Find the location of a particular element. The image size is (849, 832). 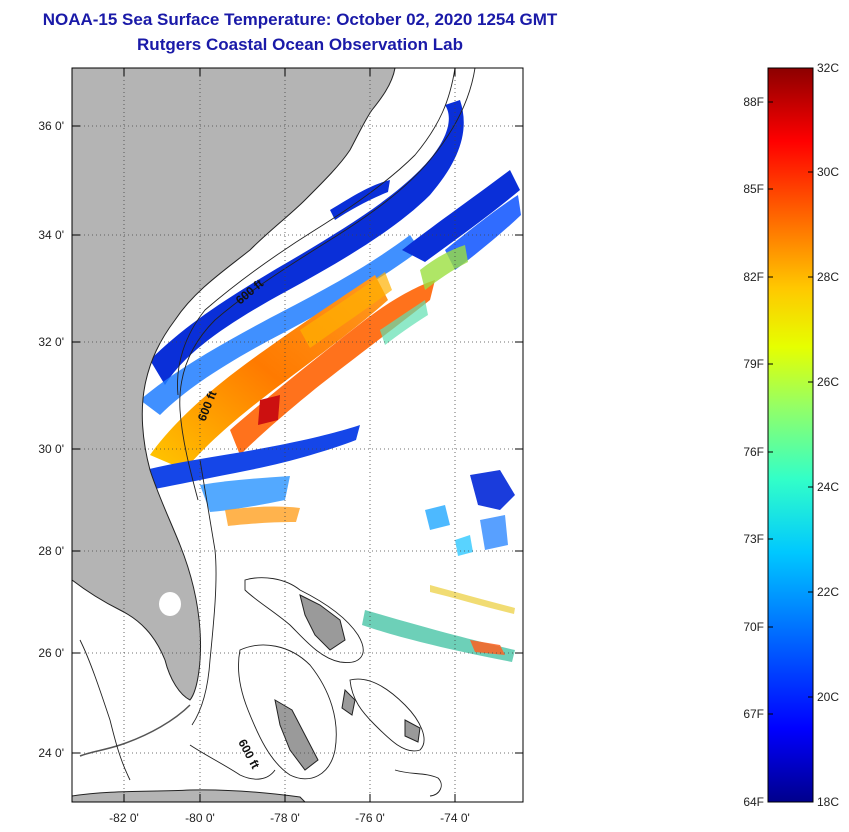

colorbar-celsius-label: 28C is located at coordinates (828, 277).